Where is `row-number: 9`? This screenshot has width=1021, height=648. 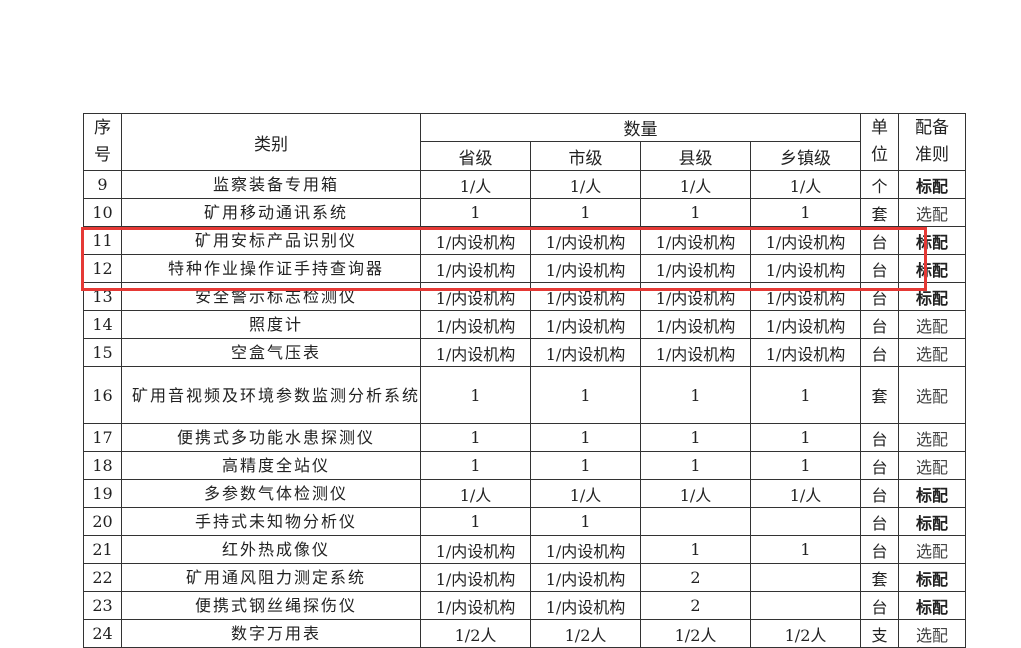
row-number: 9 is located at coordinates (102, 184).